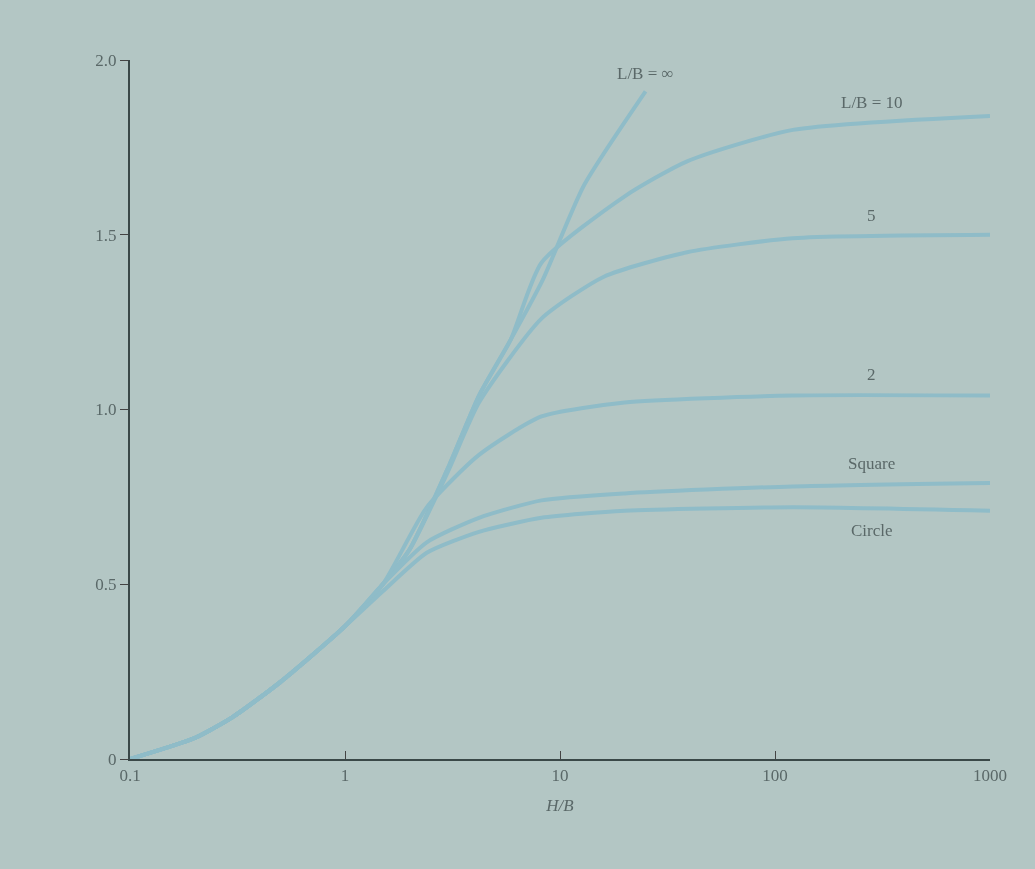 The image size is (1035, 869). I want to click on y-tick-label: 1.5, so click(106, 235).